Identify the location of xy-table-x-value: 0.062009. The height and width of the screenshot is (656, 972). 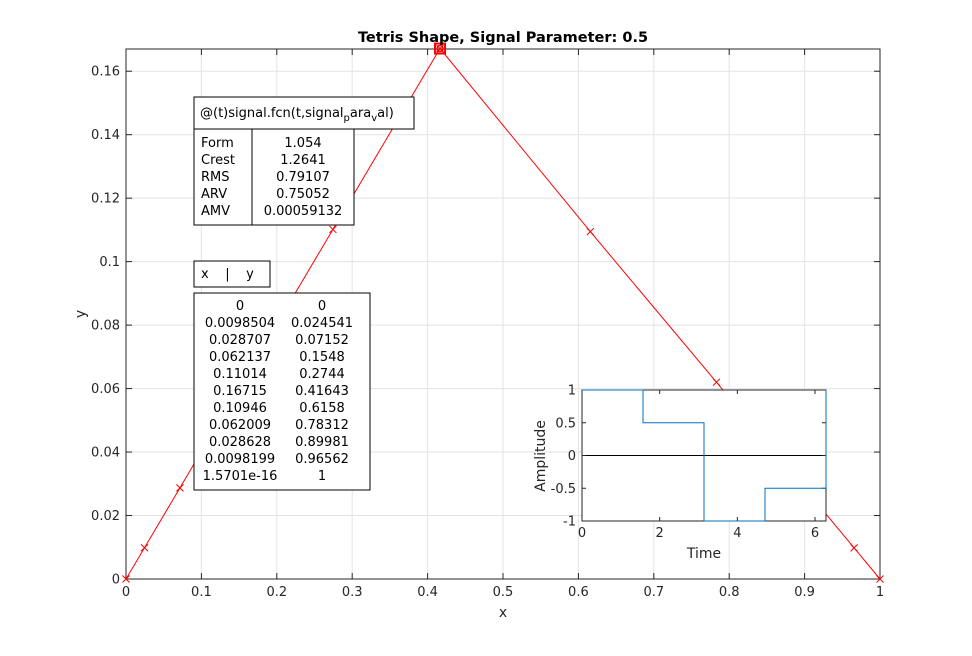
(240, 425).